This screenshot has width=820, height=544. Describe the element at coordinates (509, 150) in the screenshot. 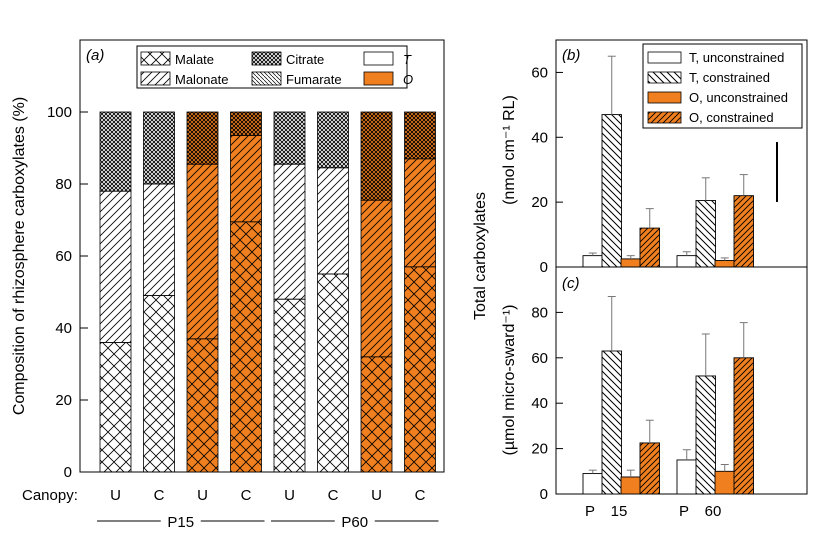

I see `panel-b-ylabel-2: (nmol cm⁻¹ RL)` at that location.